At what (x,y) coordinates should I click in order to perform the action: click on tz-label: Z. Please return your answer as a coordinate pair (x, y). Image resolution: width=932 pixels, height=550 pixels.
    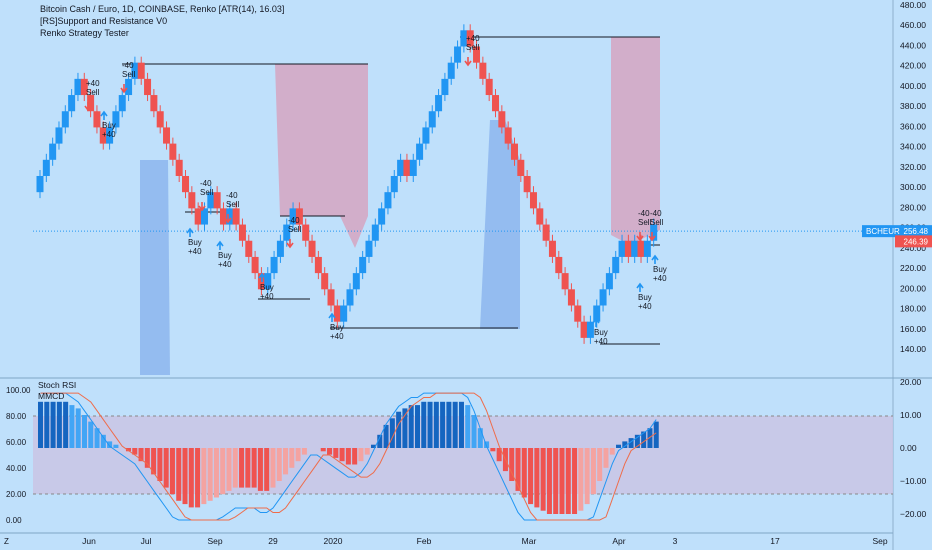
    Looking at the image, I should click on (6, 541).